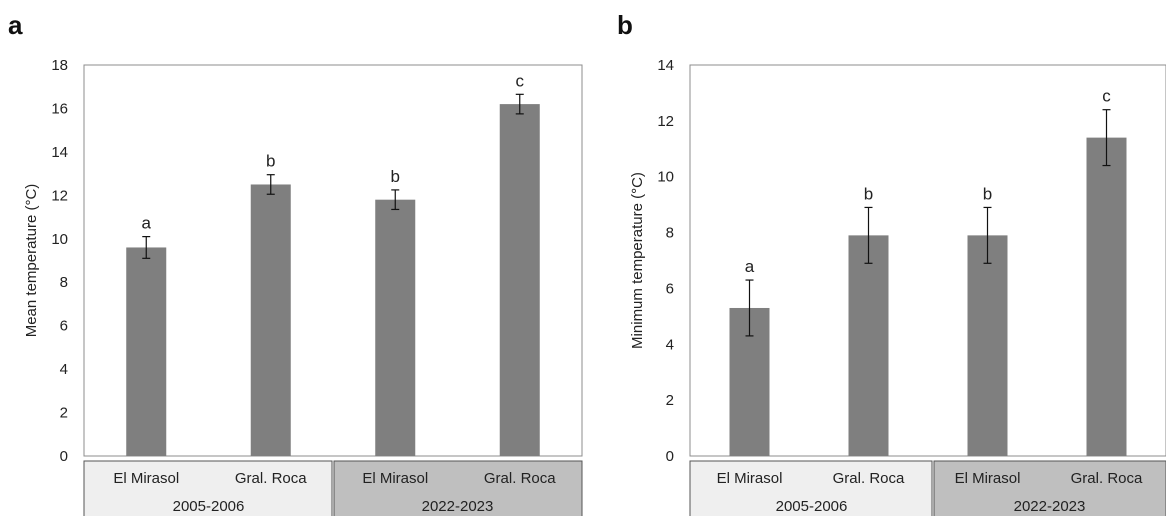  I want to click on chart-a-ytick-label-5: 10, so click(59, 239).